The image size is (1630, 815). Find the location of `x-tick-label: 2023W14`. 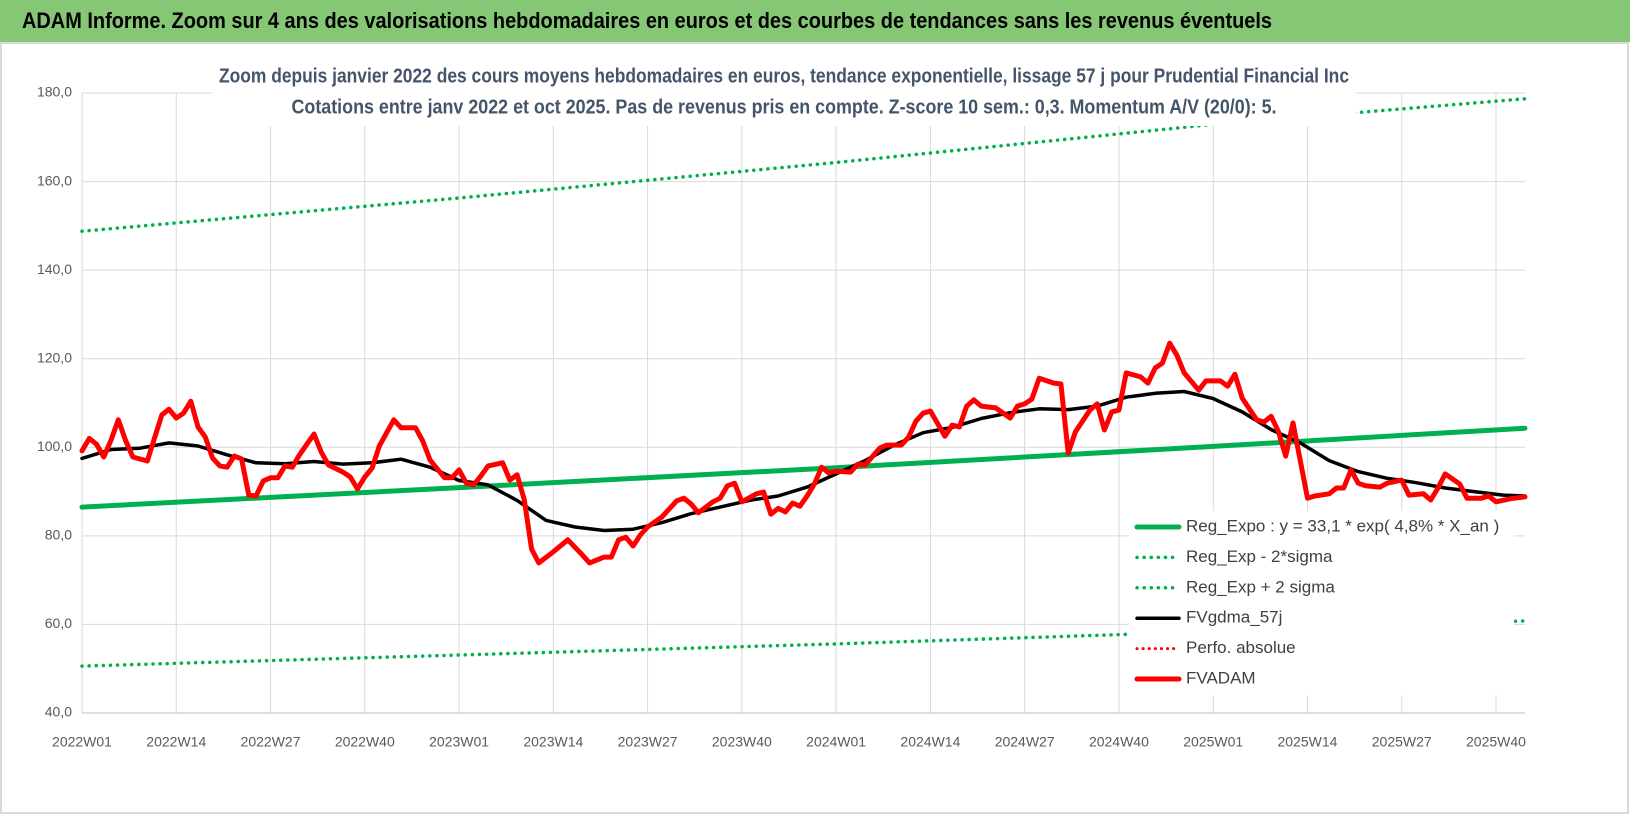

x-tick-label: 2023W14 is located at coordinates (553, 742).